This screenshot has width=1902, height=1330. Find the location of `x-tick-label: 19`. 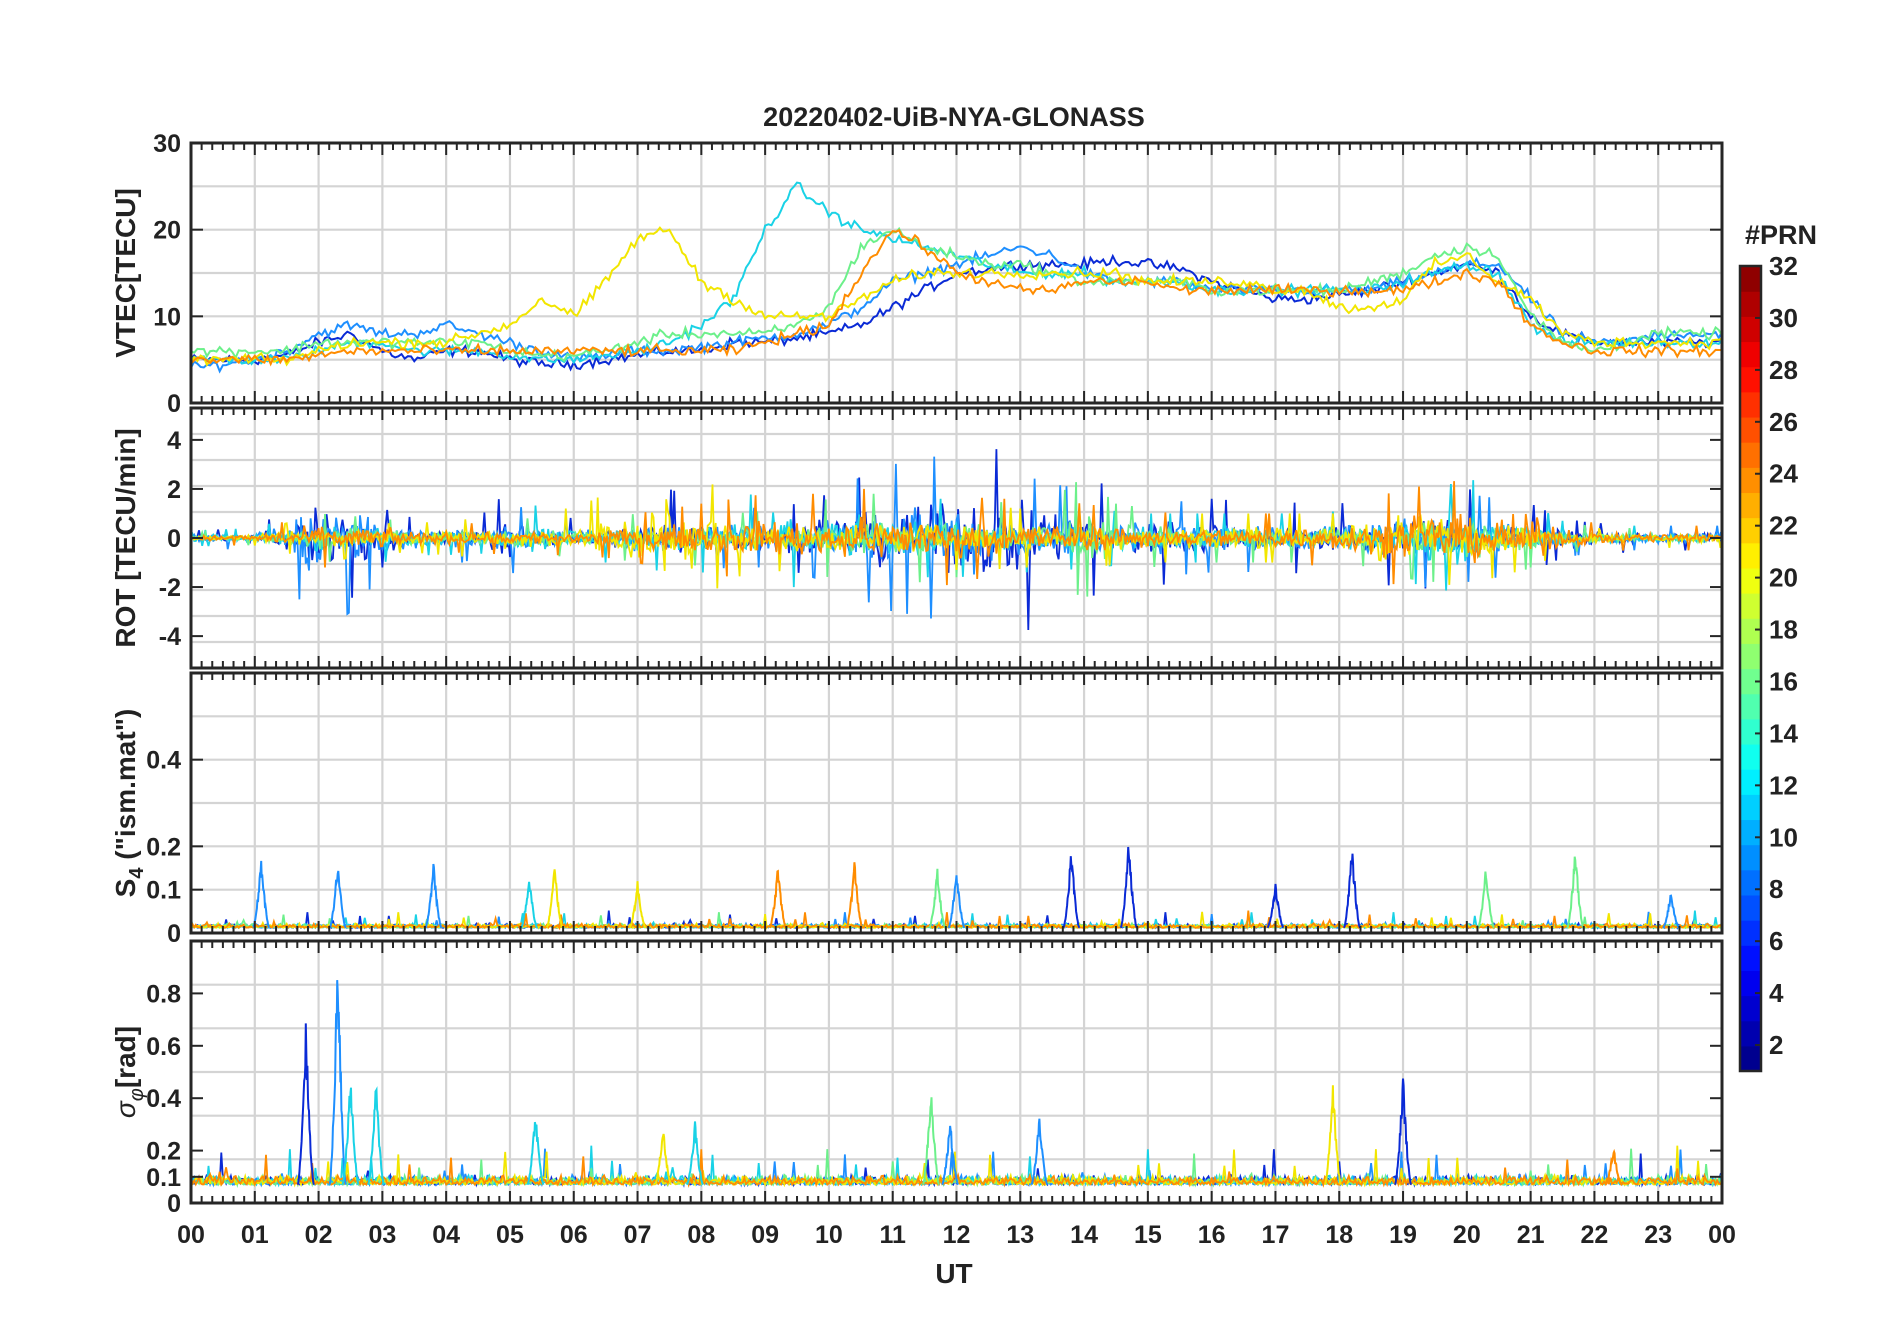

x-tick-label: 19 is located at coordinates (1403, 1235).